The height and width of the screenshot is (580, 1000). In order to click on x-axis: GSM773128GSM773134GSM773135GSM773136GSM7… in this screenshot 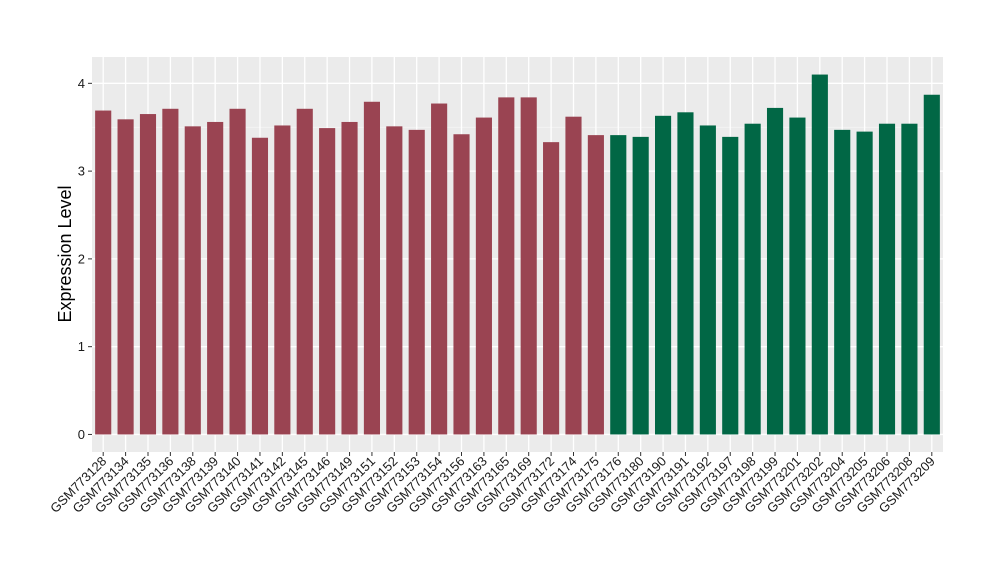, I will do `click(492, 484)`.